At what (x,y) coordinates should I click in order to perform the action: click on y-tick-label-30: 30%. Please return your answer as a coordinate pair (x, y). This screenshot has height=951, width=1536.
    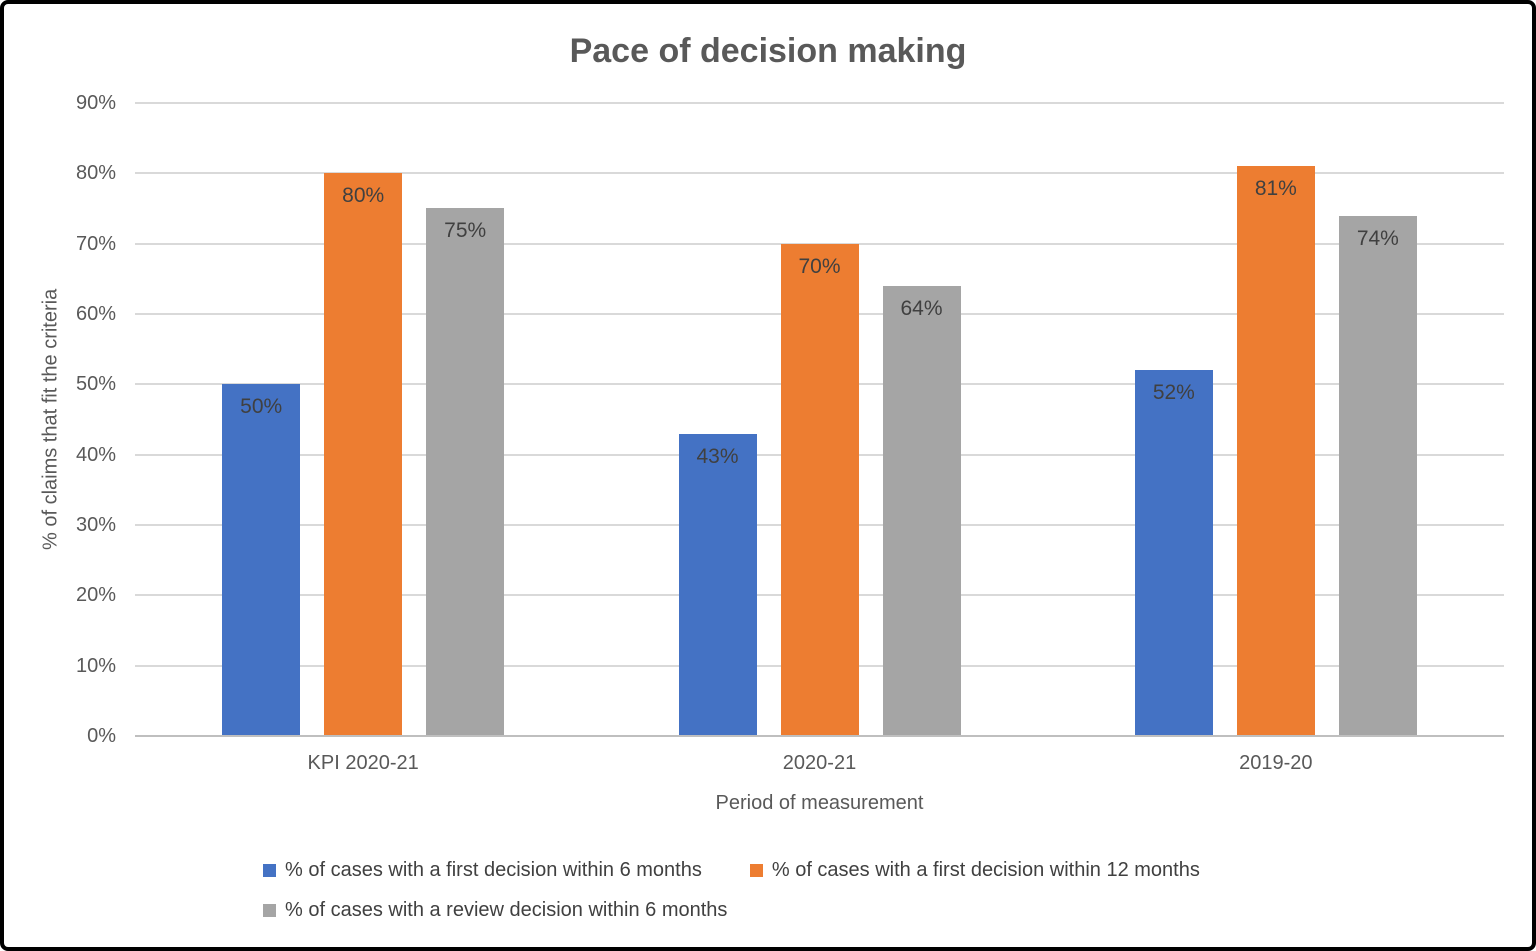
    Looking at the image, I should click on (95, 525).